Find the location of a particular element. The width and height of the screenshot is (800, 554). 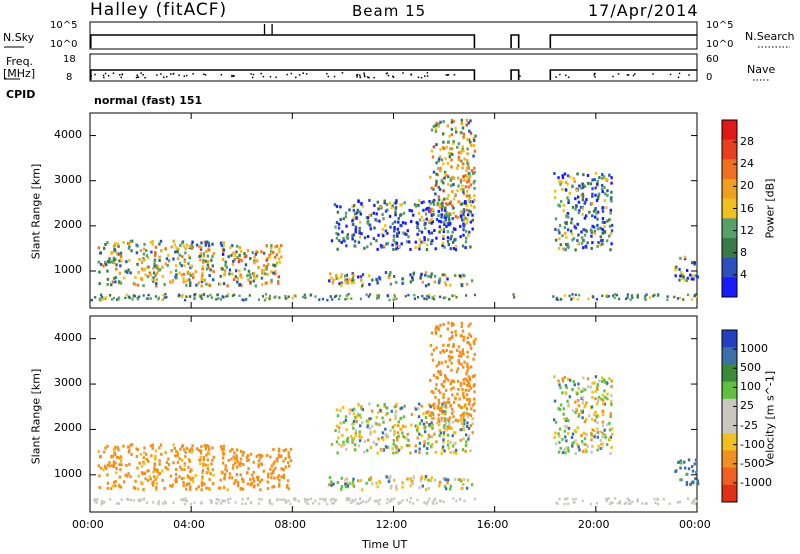

x-tick-label: 20:00 is located at coordinates (593, 524).